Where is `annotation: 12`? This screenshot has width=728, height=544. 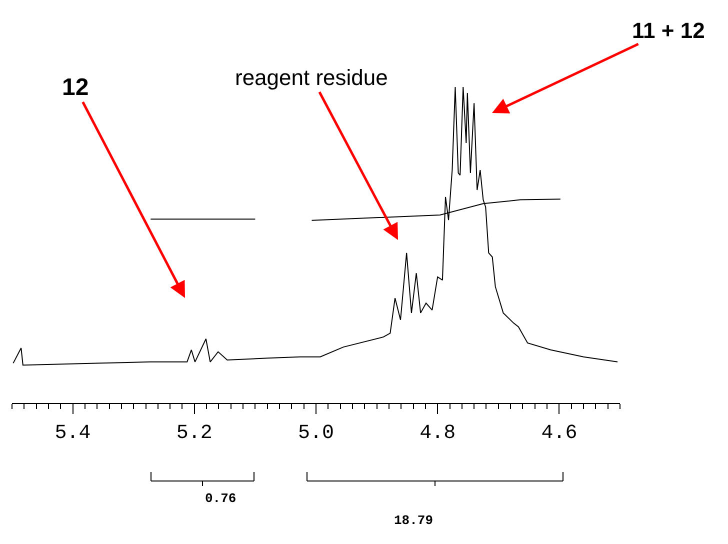 annotation: 12 is located at coordinates (75, 87).